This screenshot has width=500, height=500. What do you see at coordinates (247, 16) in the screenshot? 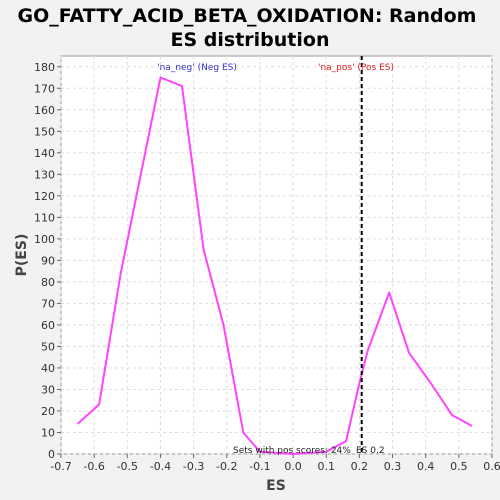
I see `chart-title-line1: GO_FATTY_ACID_BETA_OXIDATION: Random` at bounding box center [247, 16].